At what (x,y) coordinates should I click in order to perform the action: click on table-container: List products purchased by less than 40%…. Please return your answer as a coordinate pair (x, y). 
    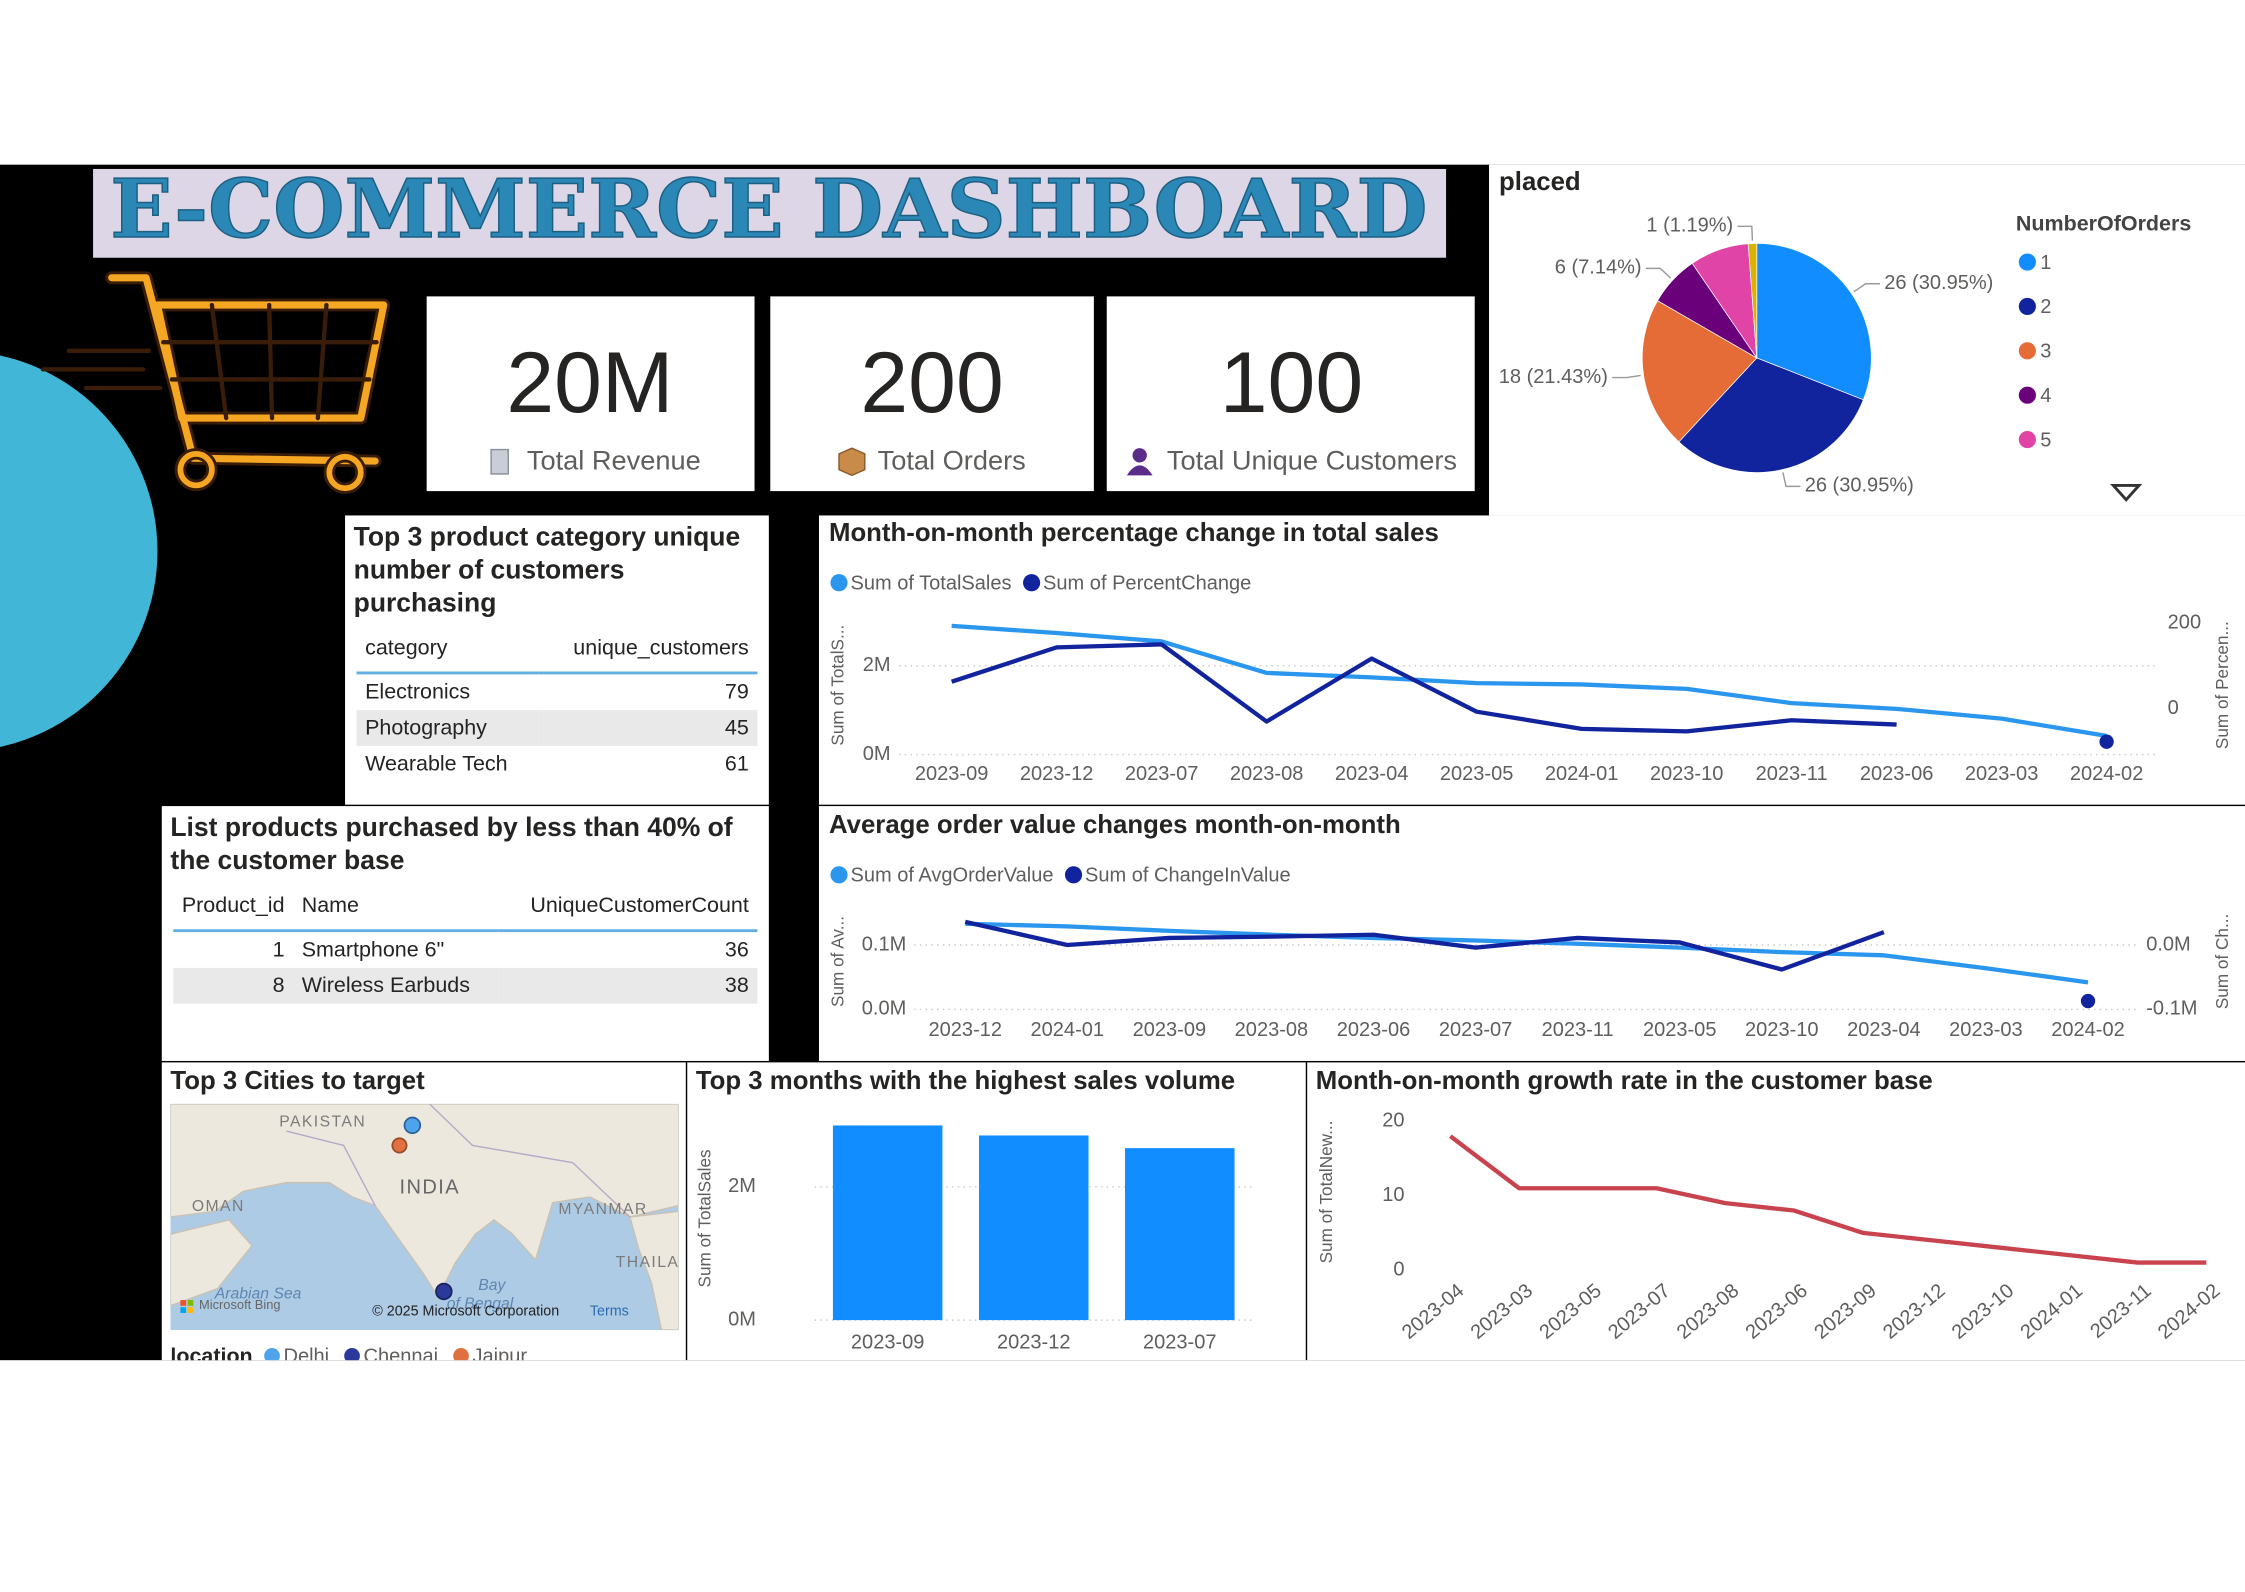
    Looking at the image, I should click on (465, 905).